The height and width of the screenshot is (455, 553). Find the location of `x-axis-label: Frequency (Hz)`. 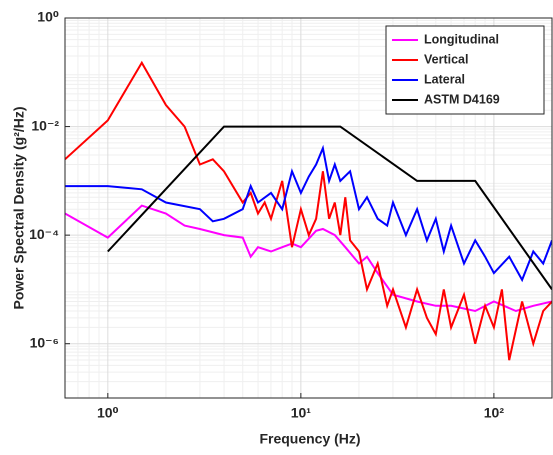

x-axis-label: Frequency (Hz) is located at coordinates (309, 439).